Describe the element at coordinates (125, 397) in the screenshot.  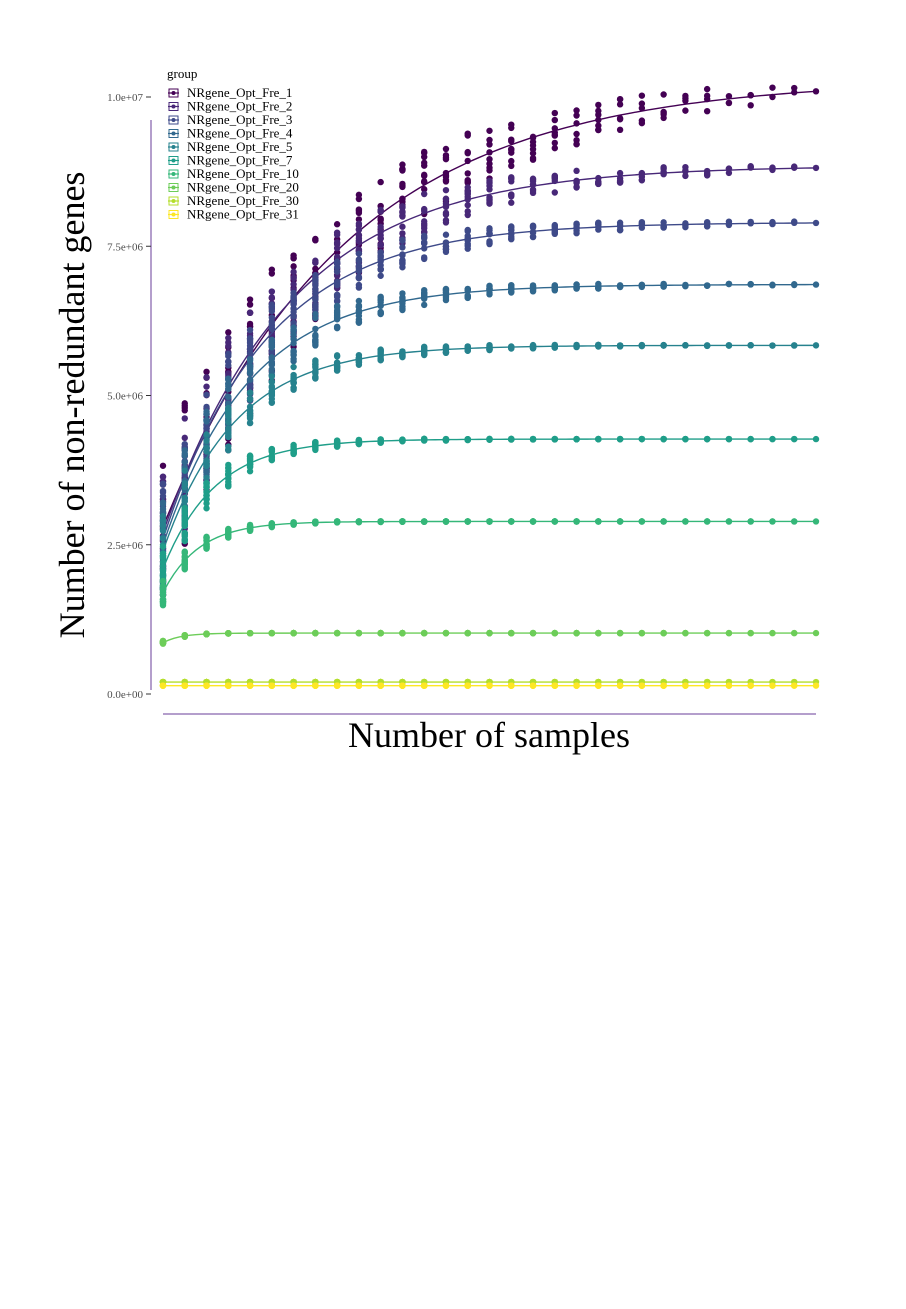
I see `y-tick-label: 5.0e+06` at that location.